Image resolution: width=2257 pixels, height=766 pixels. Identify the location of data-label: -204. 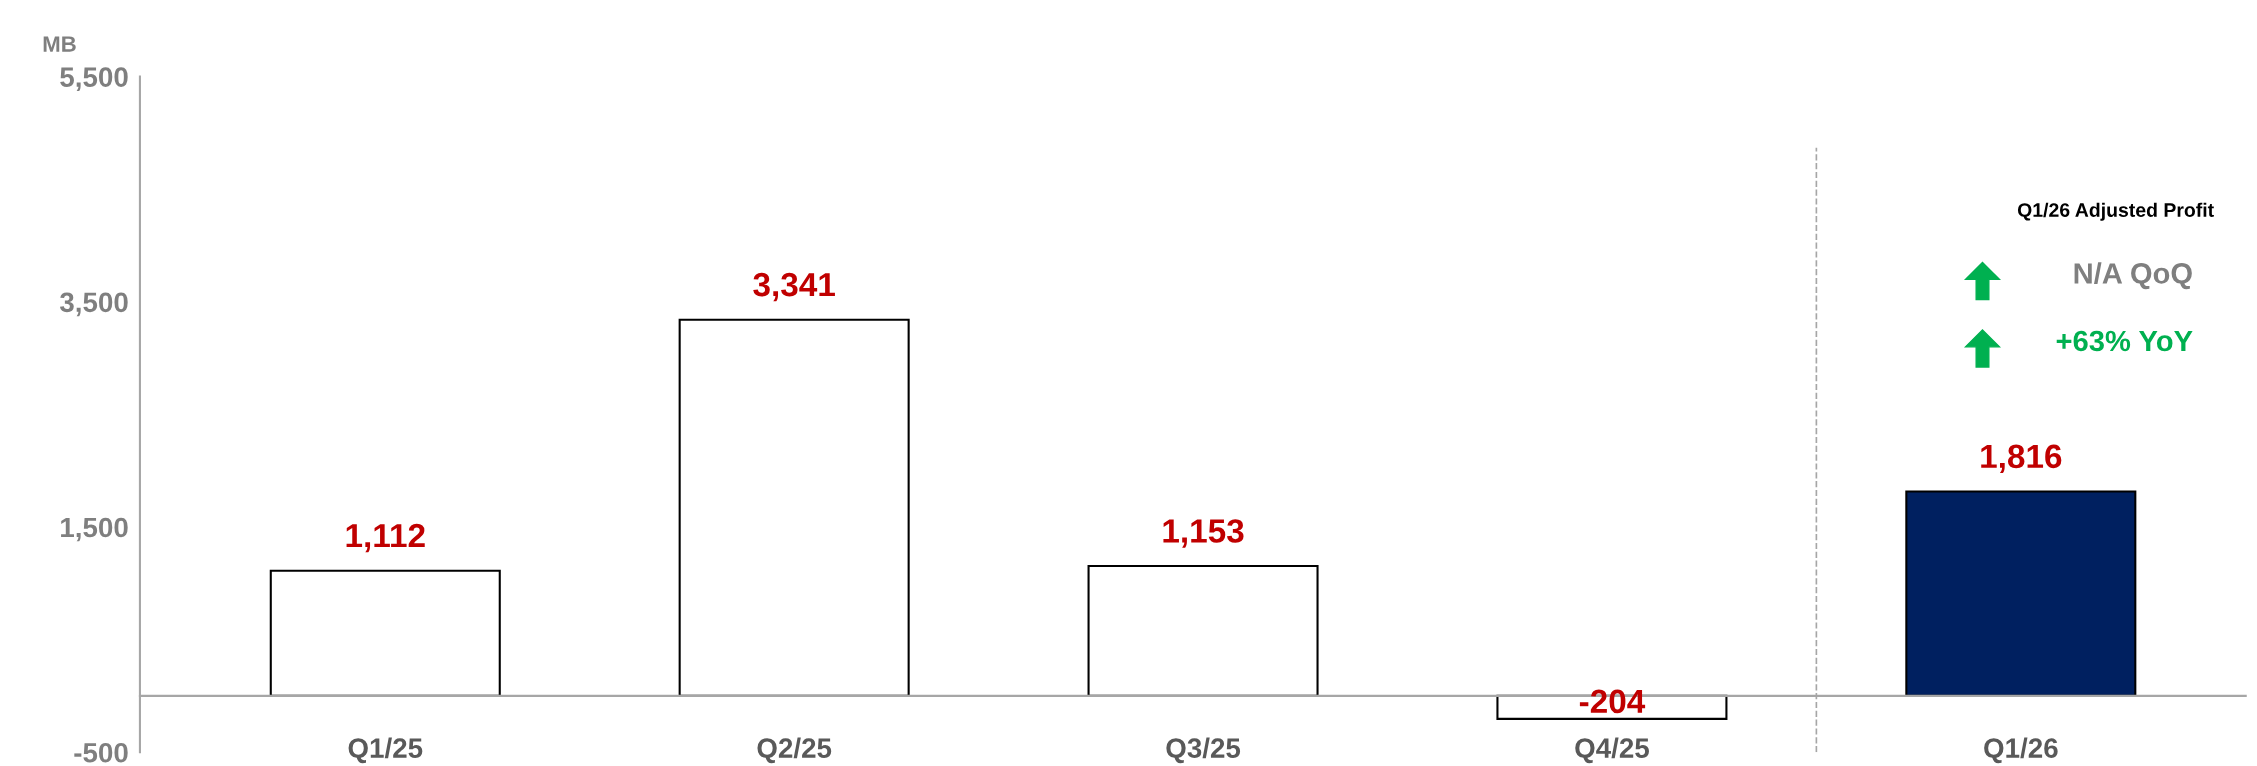
(1612, 701).